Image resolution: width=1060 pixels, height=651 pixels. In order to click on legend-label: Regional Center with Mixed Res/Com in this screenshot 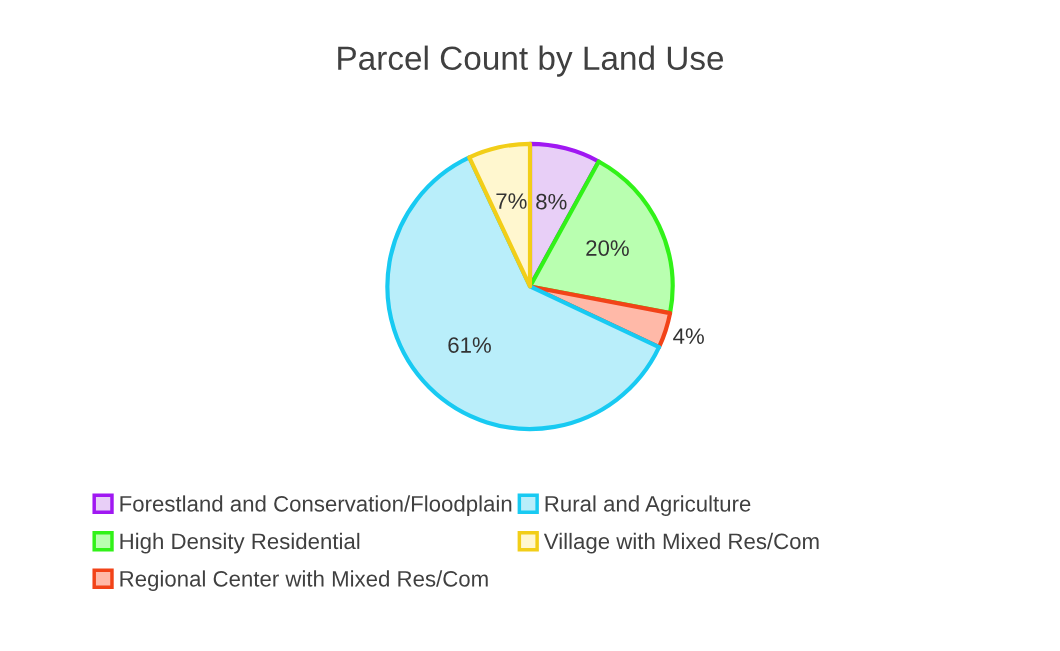, I will do `click(304, 581)`.